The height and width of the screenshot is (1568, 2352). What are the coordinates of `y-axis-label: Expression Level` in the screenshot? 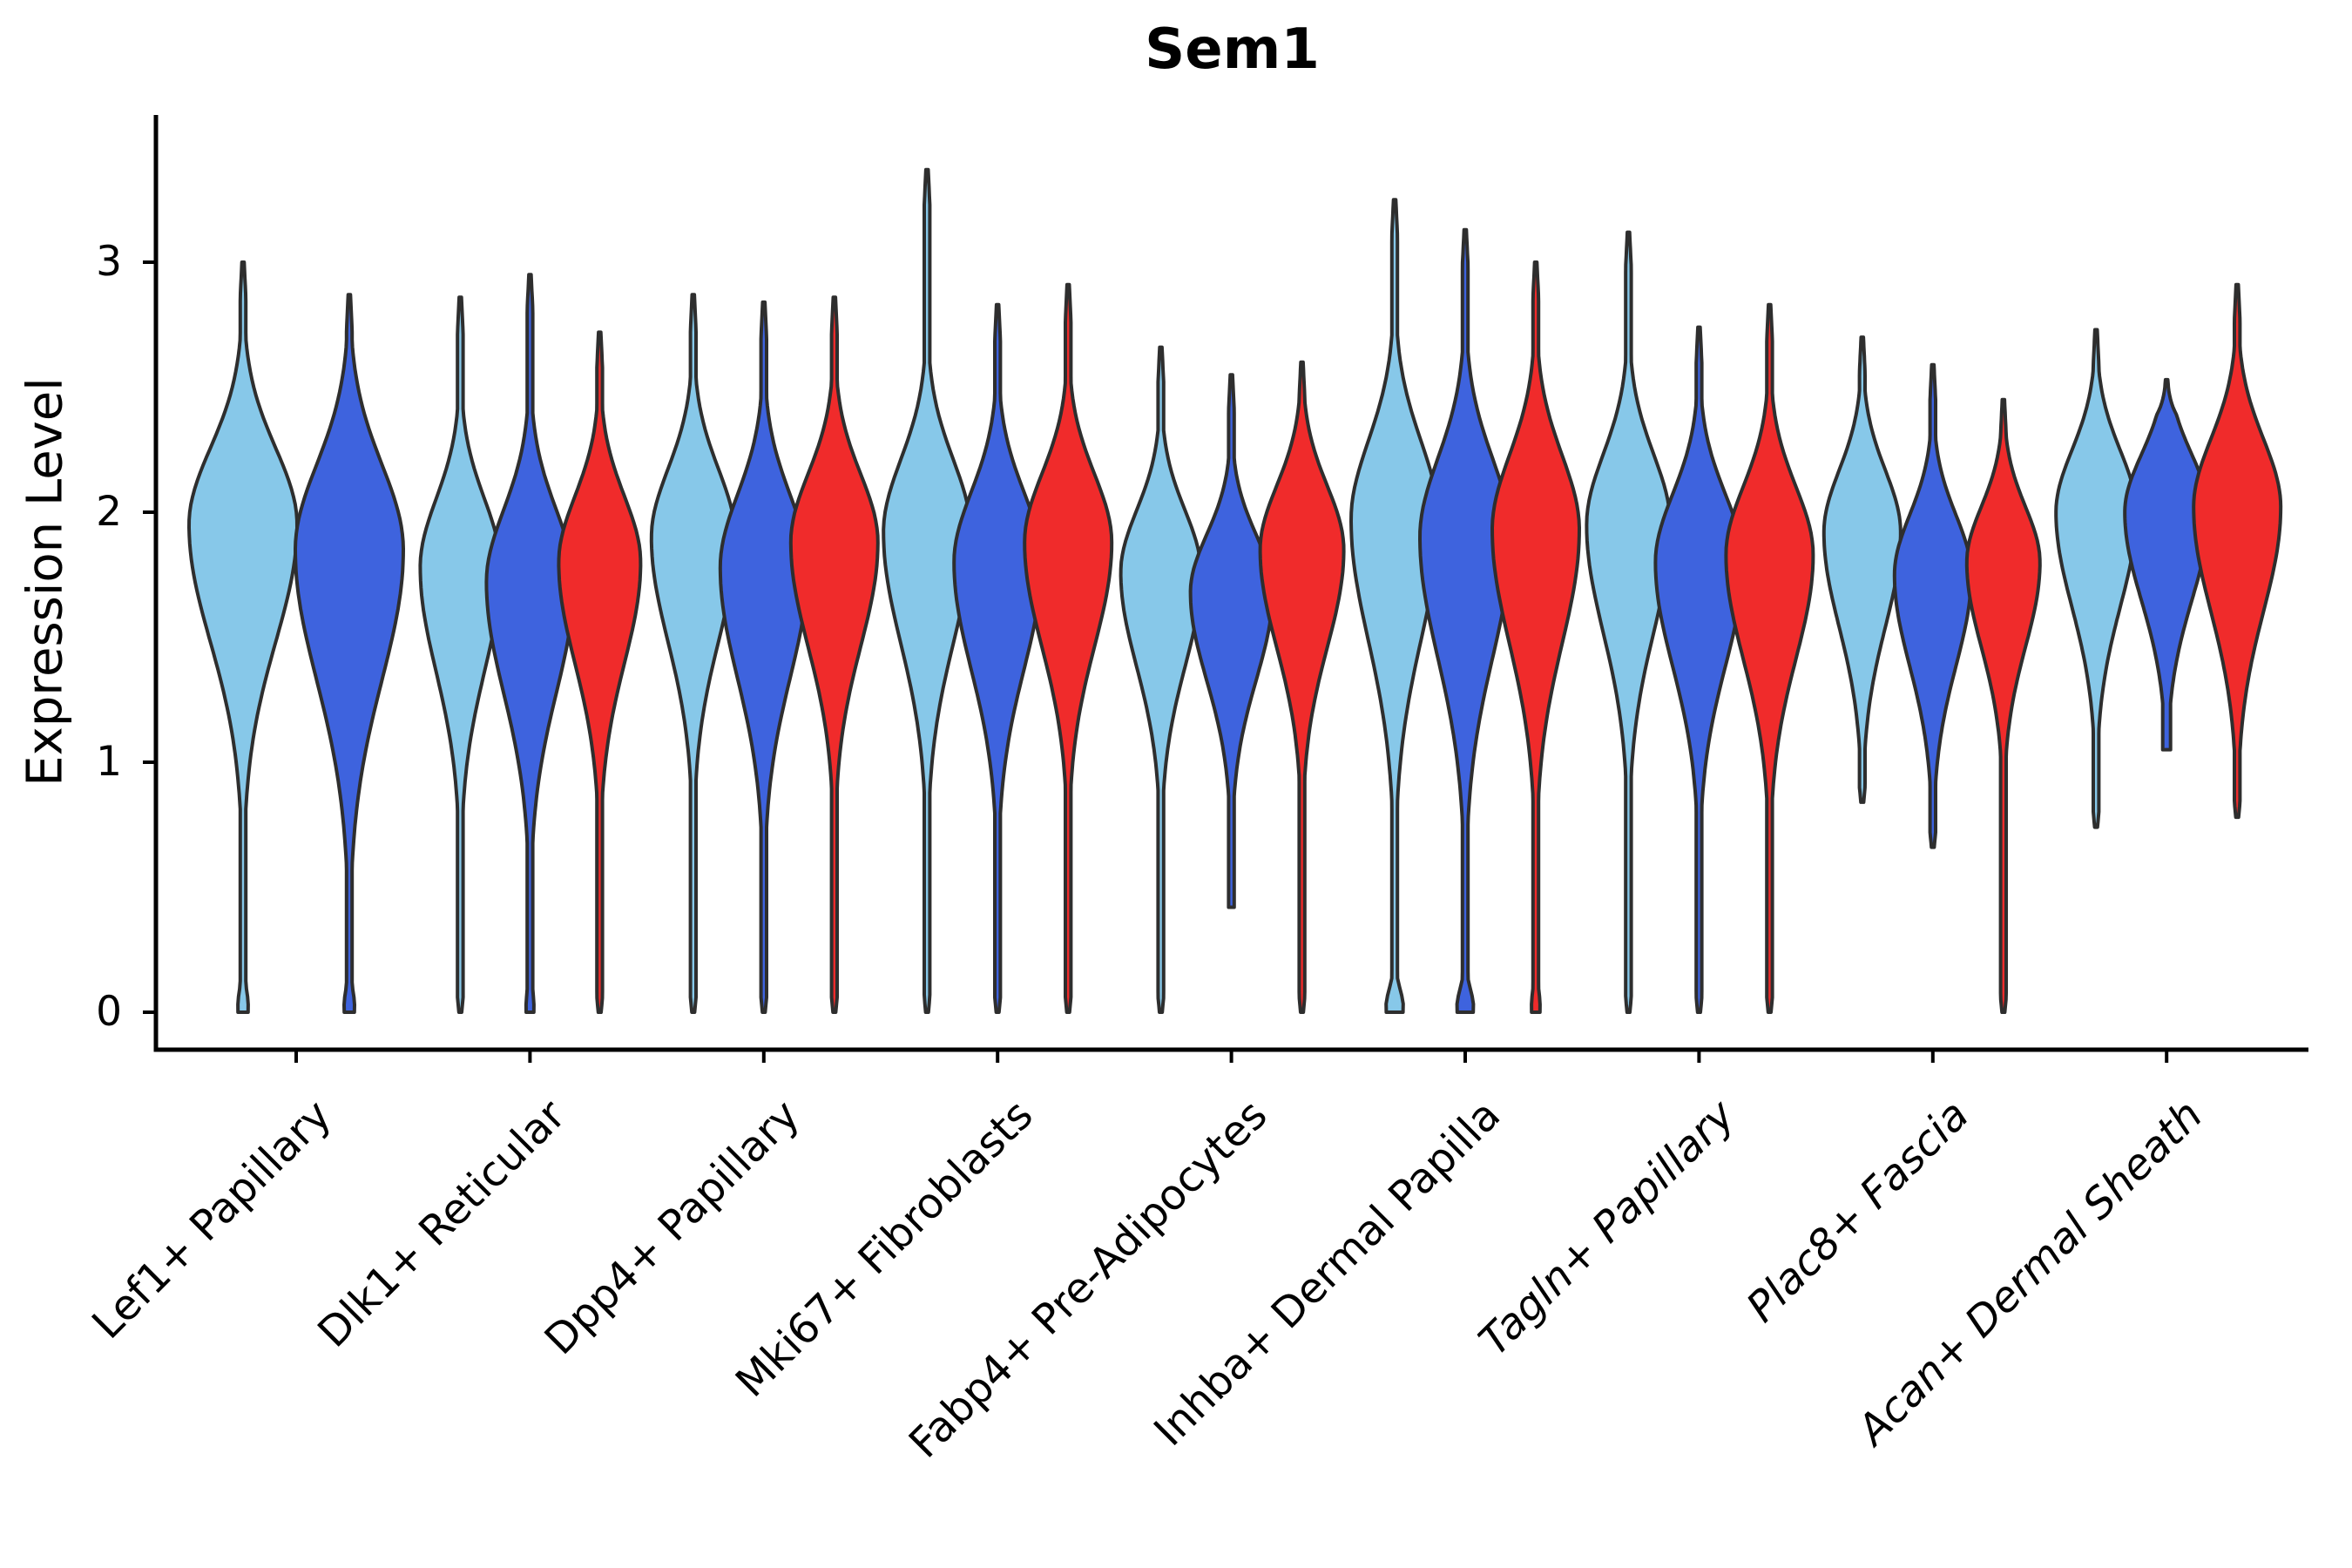 It's located at (45, 582).